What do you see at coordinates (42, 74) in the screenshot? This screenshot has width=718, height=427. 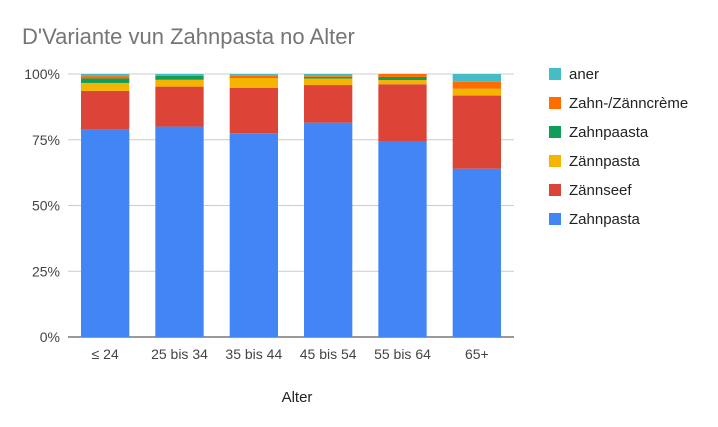 I see `y-tick-label: 100%` at bounding box center [42, 74].